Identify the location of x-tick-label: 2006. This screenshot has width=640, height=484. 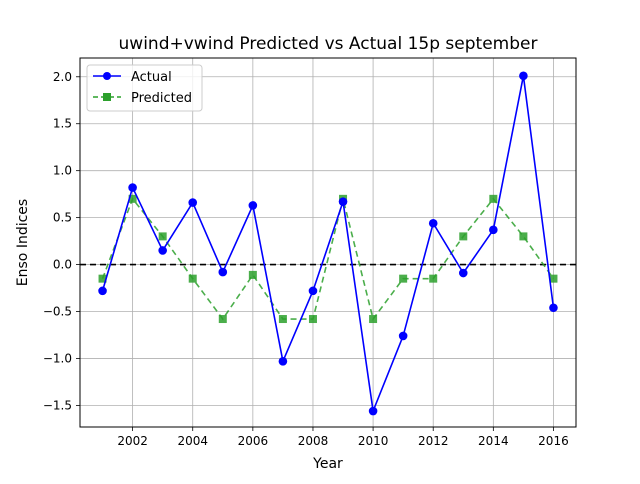
(253, 441).